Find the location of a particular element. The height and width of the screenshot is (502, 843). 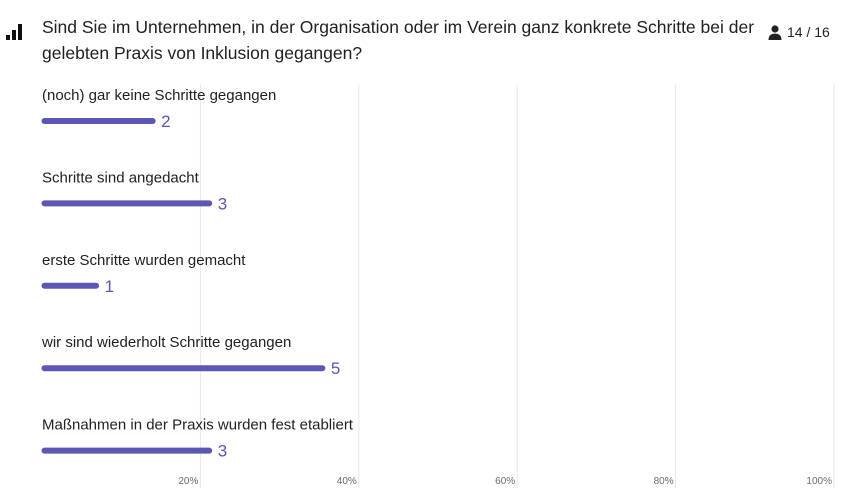

x-tick-label: 20% is located at coordinates (188, 481).